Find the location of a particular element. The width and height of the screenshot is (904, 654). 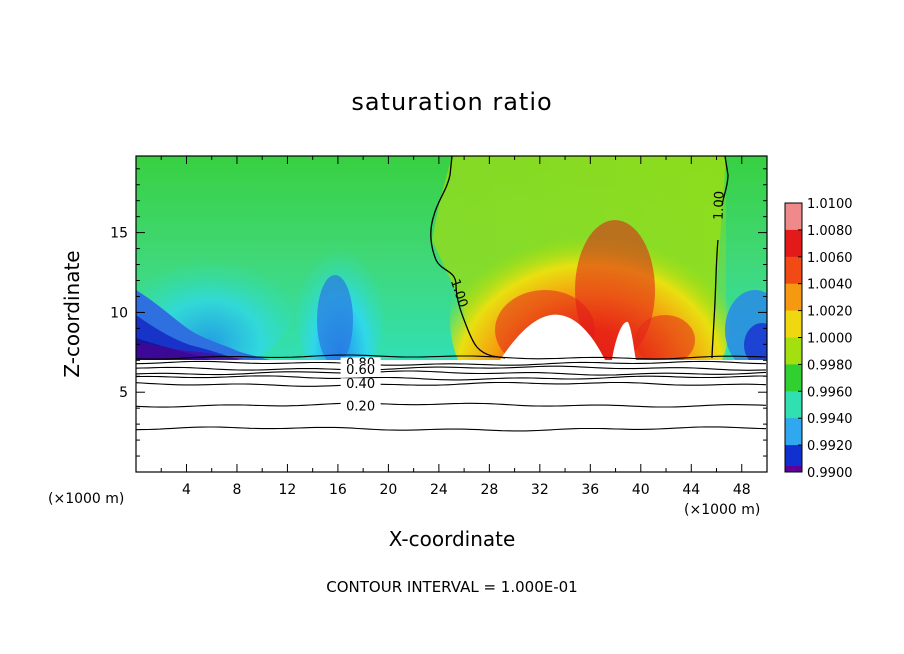

x-tick-label: 12 is located at coordinates (288, 490).